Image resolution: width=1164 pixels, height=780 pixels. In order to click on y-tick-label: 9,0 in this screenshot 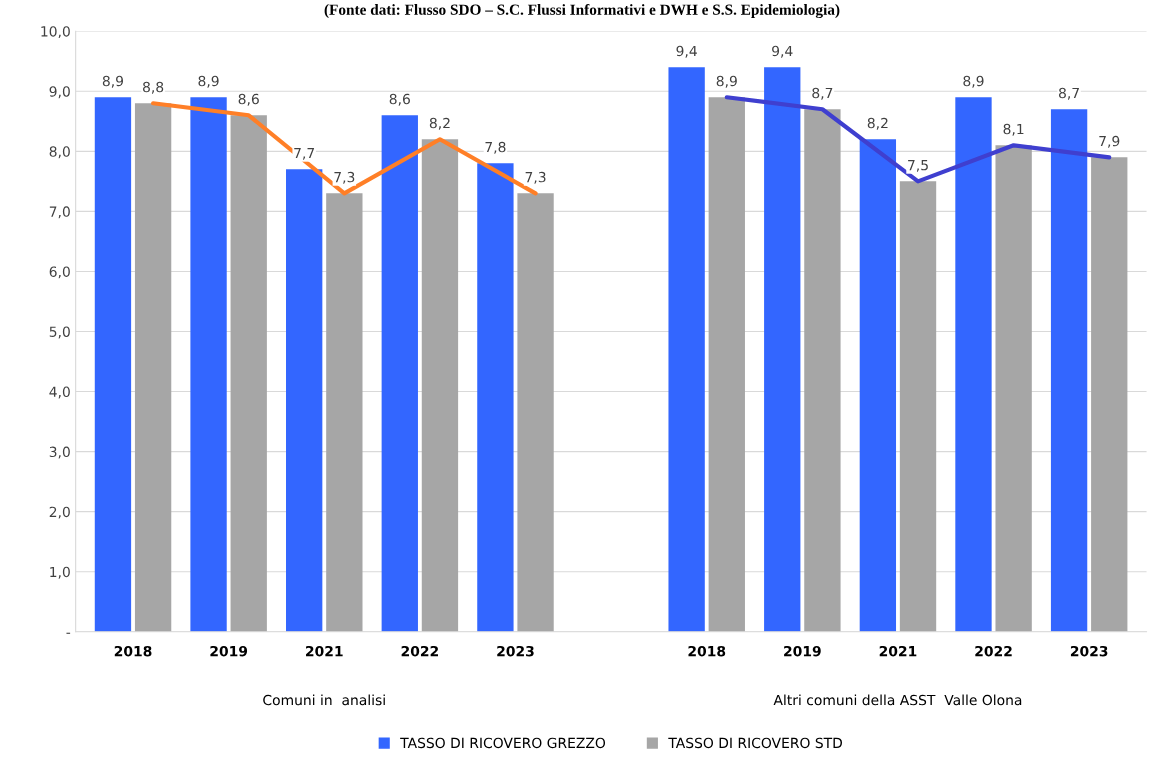, I will do `click(59, 92)`.